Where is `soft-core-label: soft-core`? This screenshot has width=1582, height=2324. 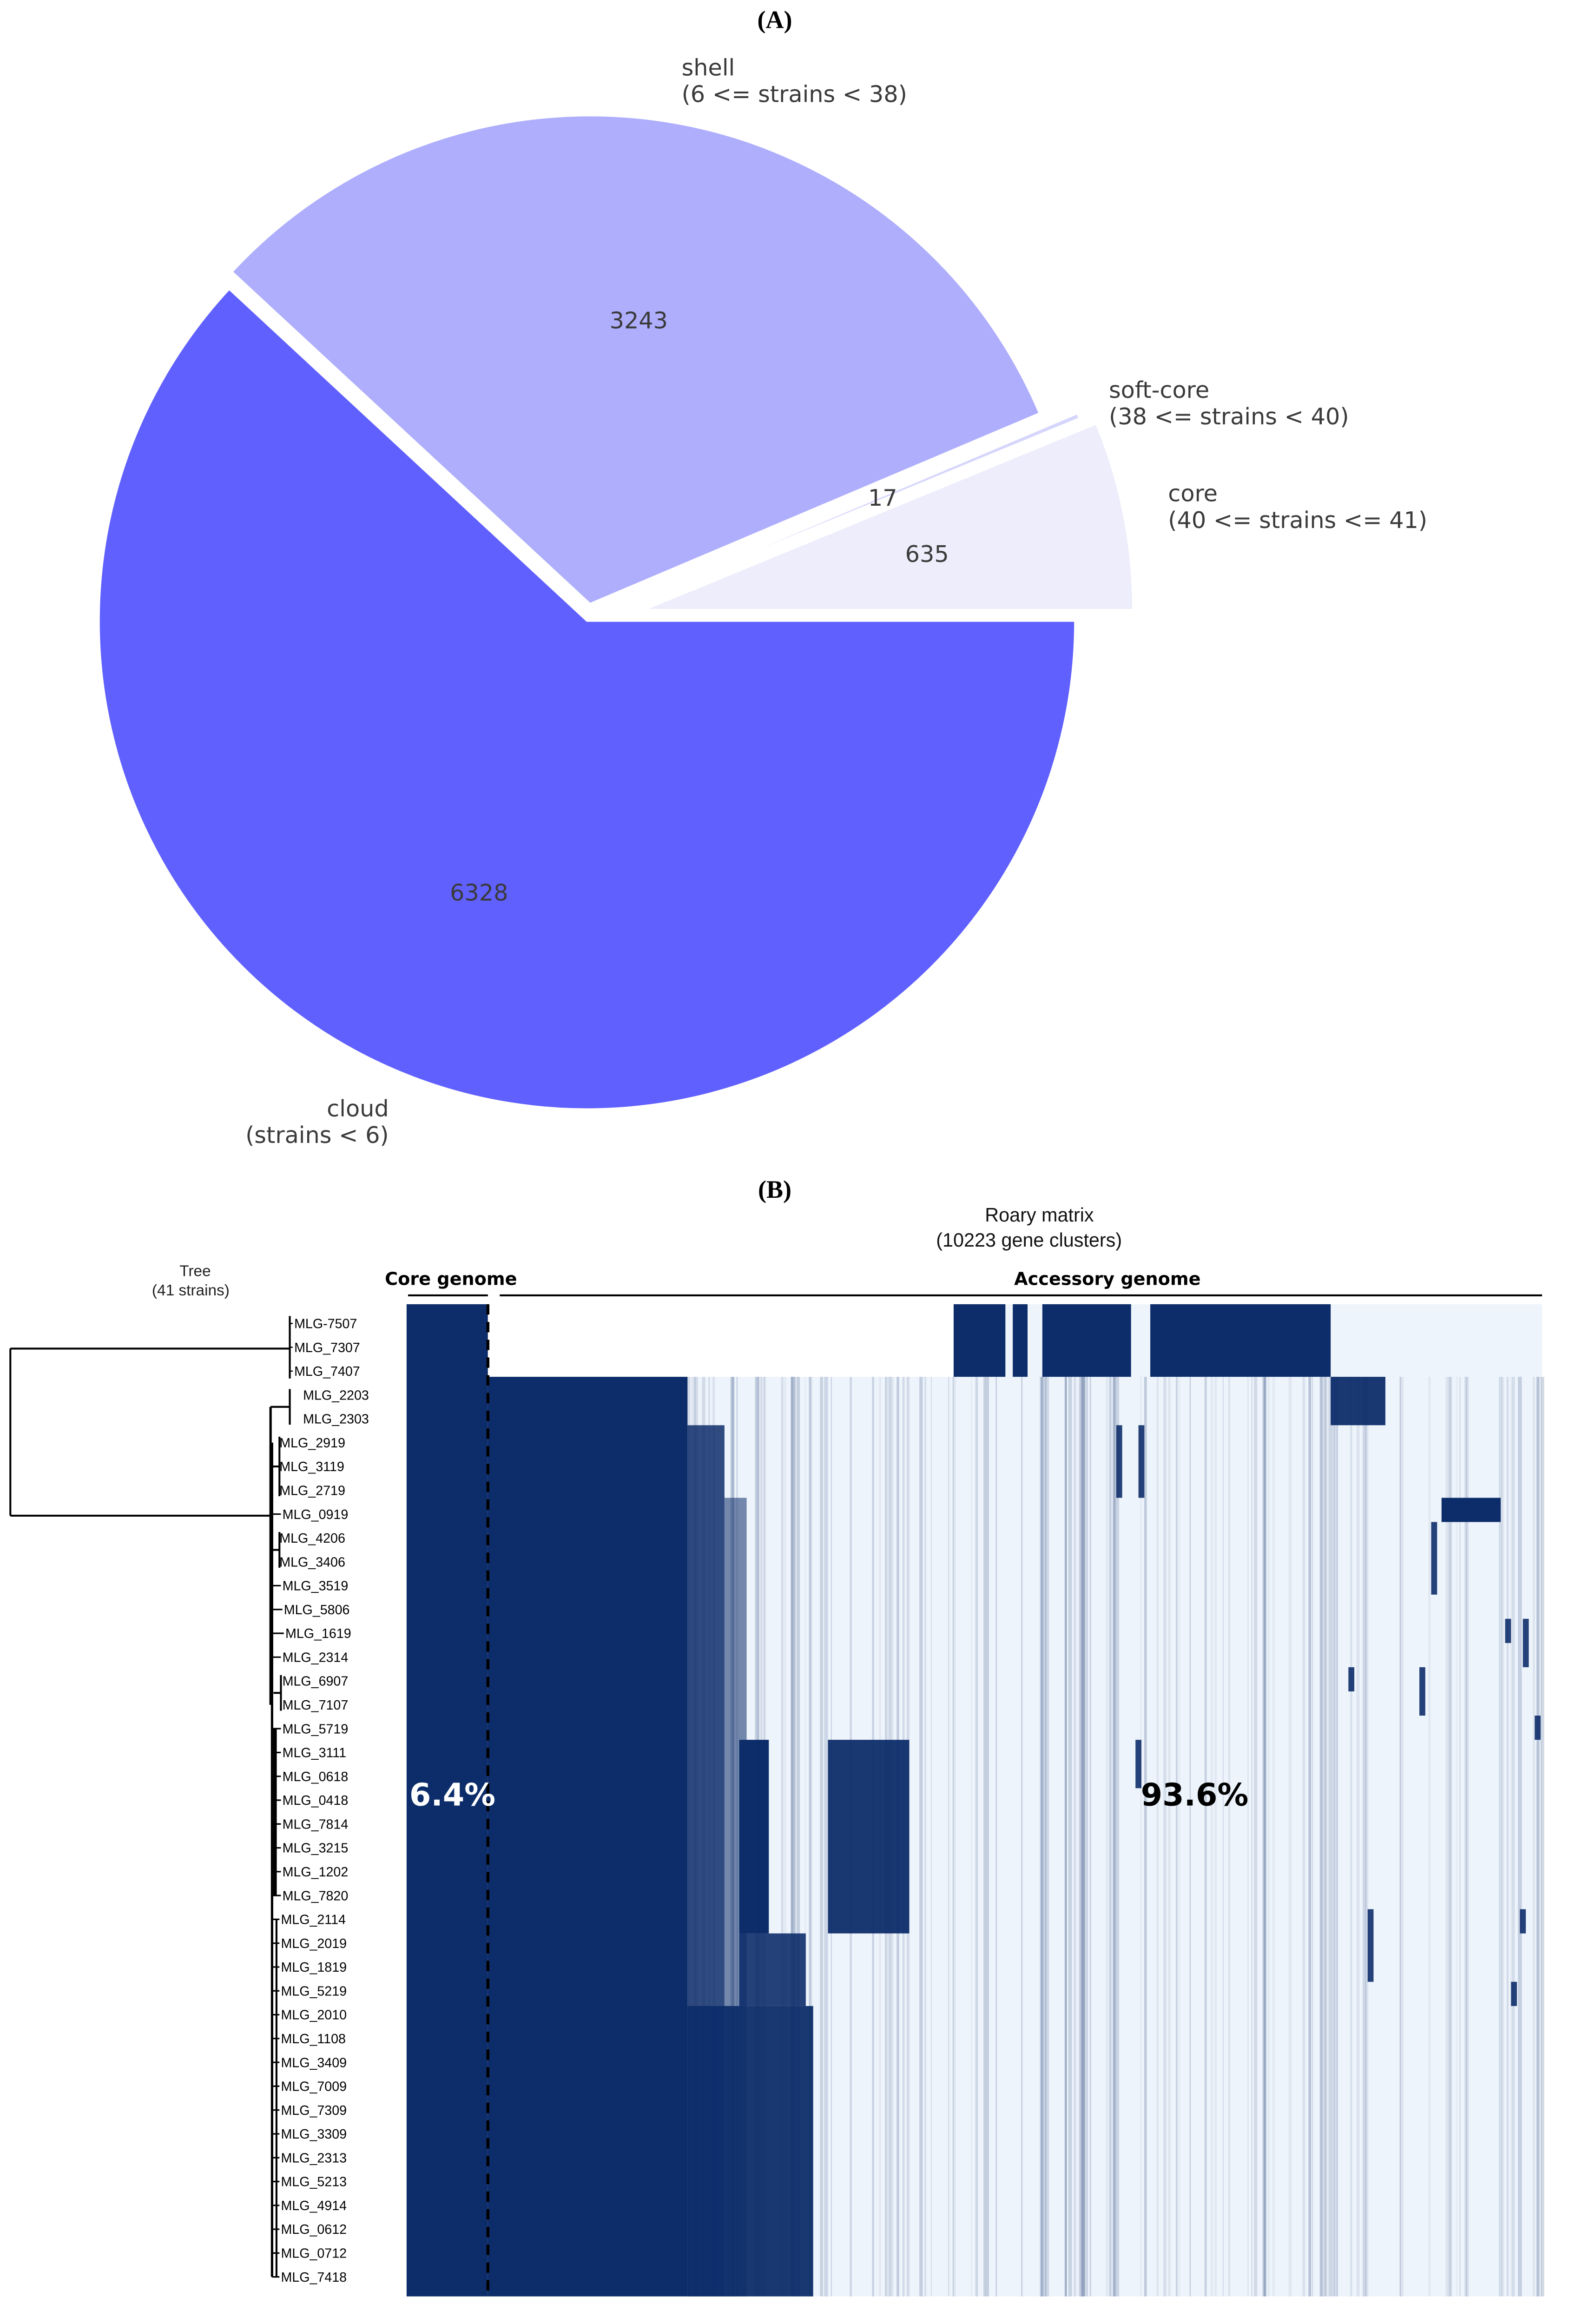
soft-core-label: soft-core is located at coordinates (1159, 389).